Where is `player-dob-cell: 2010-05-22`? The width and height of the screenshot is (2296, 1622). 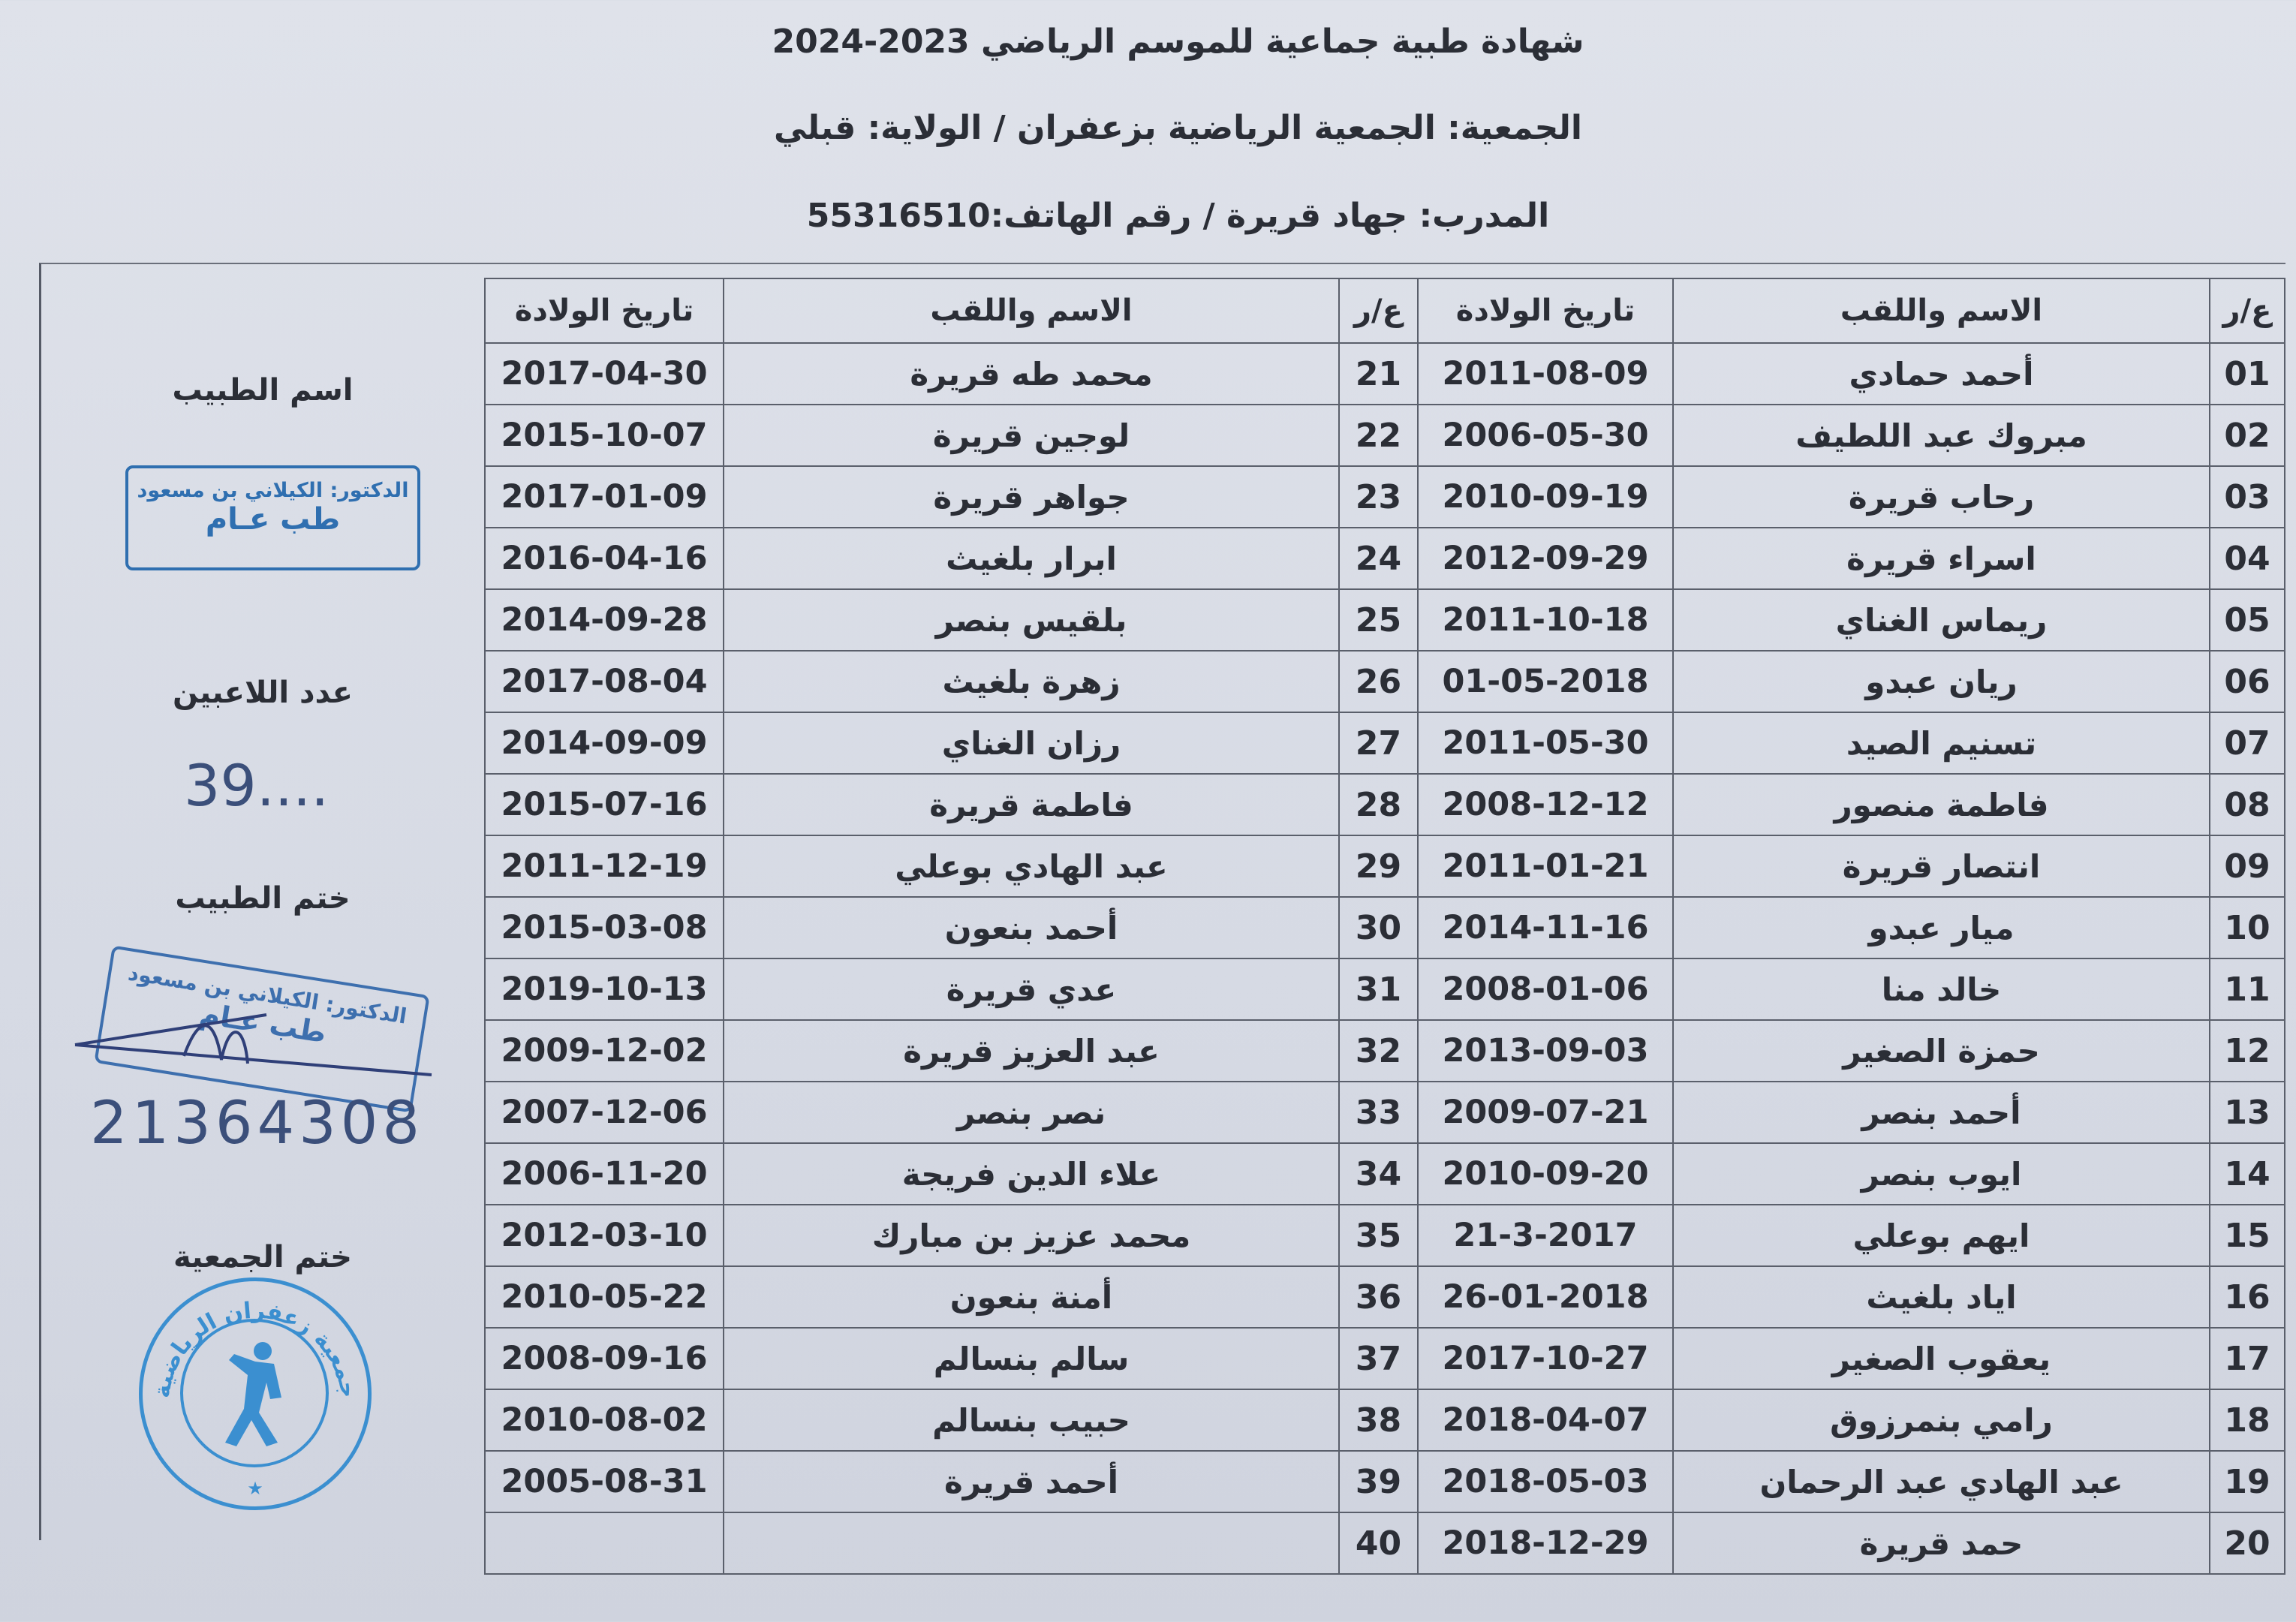
player-dob-cell: 2010-05-22 is located at coordinates (604, 1297).